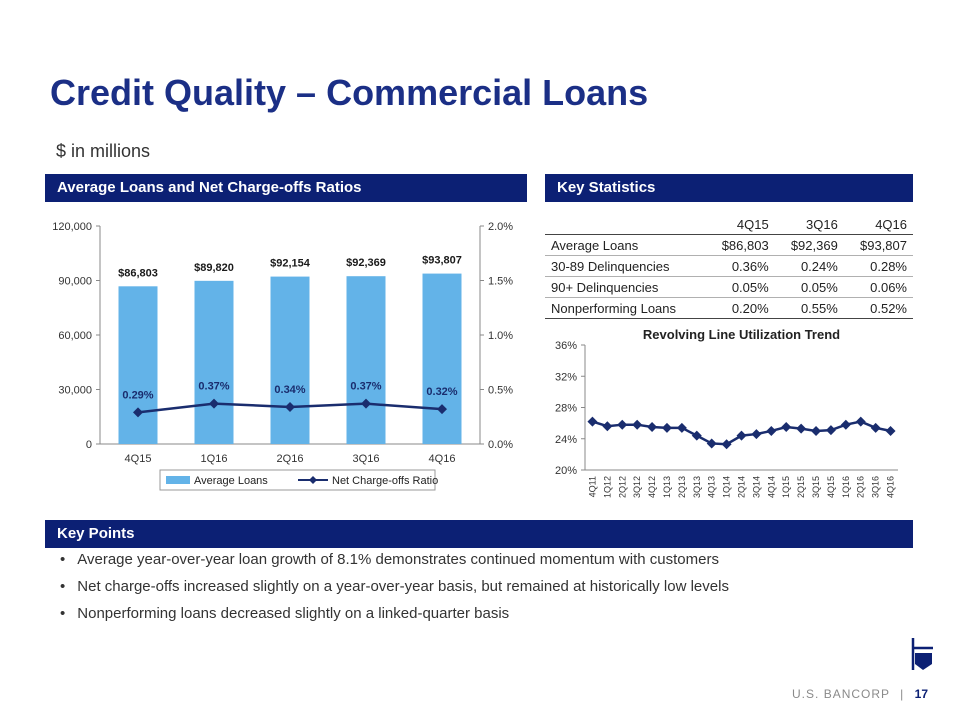 This screenshot has width=960, height=720. Describe the element at coordinates (75, 391) in the screenshot. I see `y-tick-label: 30,000` at that location.